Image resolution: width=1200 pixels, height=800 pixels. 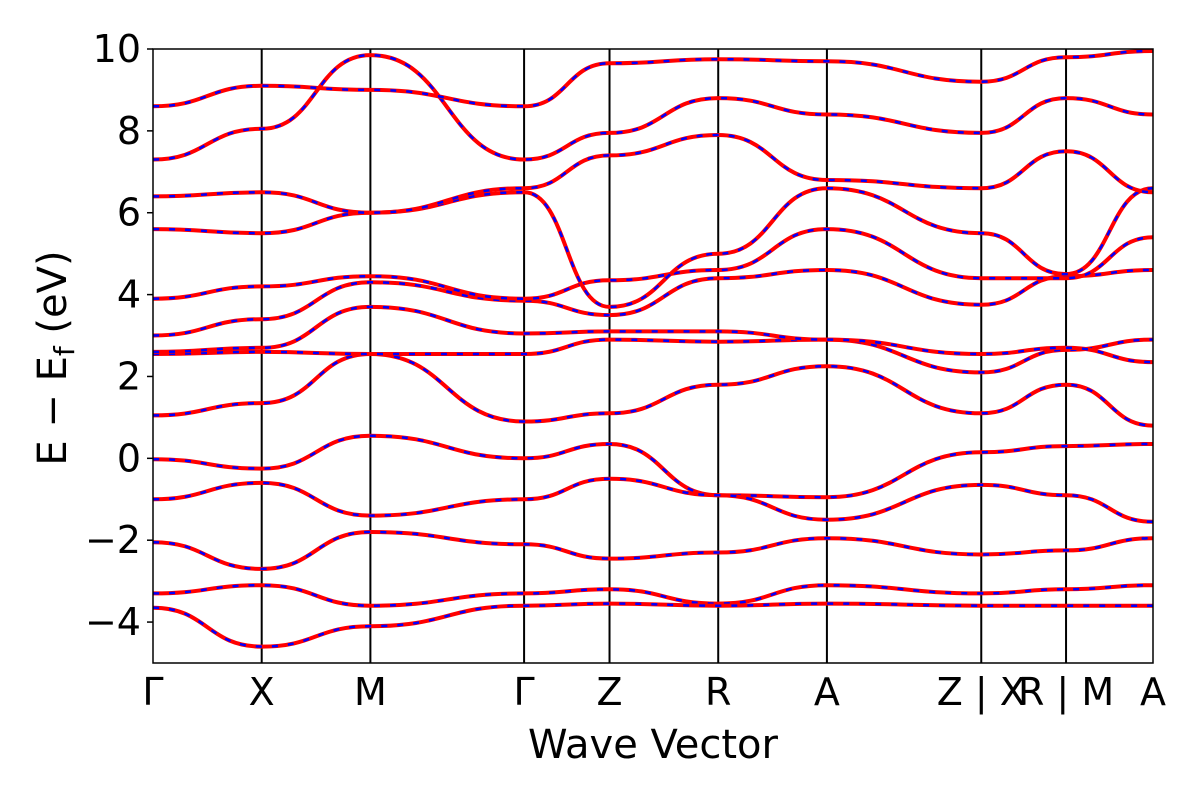 What do you see at coordinates (654, 692) in the screenshot?
I see `x-tick-labels: Γ X M Γ Z R A Z | XR | M A` at bounding box center [654, 692].